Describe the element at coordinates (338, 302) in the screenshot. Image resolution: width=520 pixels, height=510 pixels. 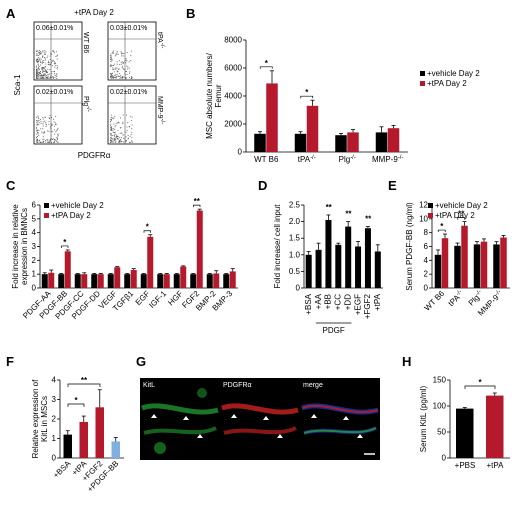
I see `x-tick-label: +CC` at that location.